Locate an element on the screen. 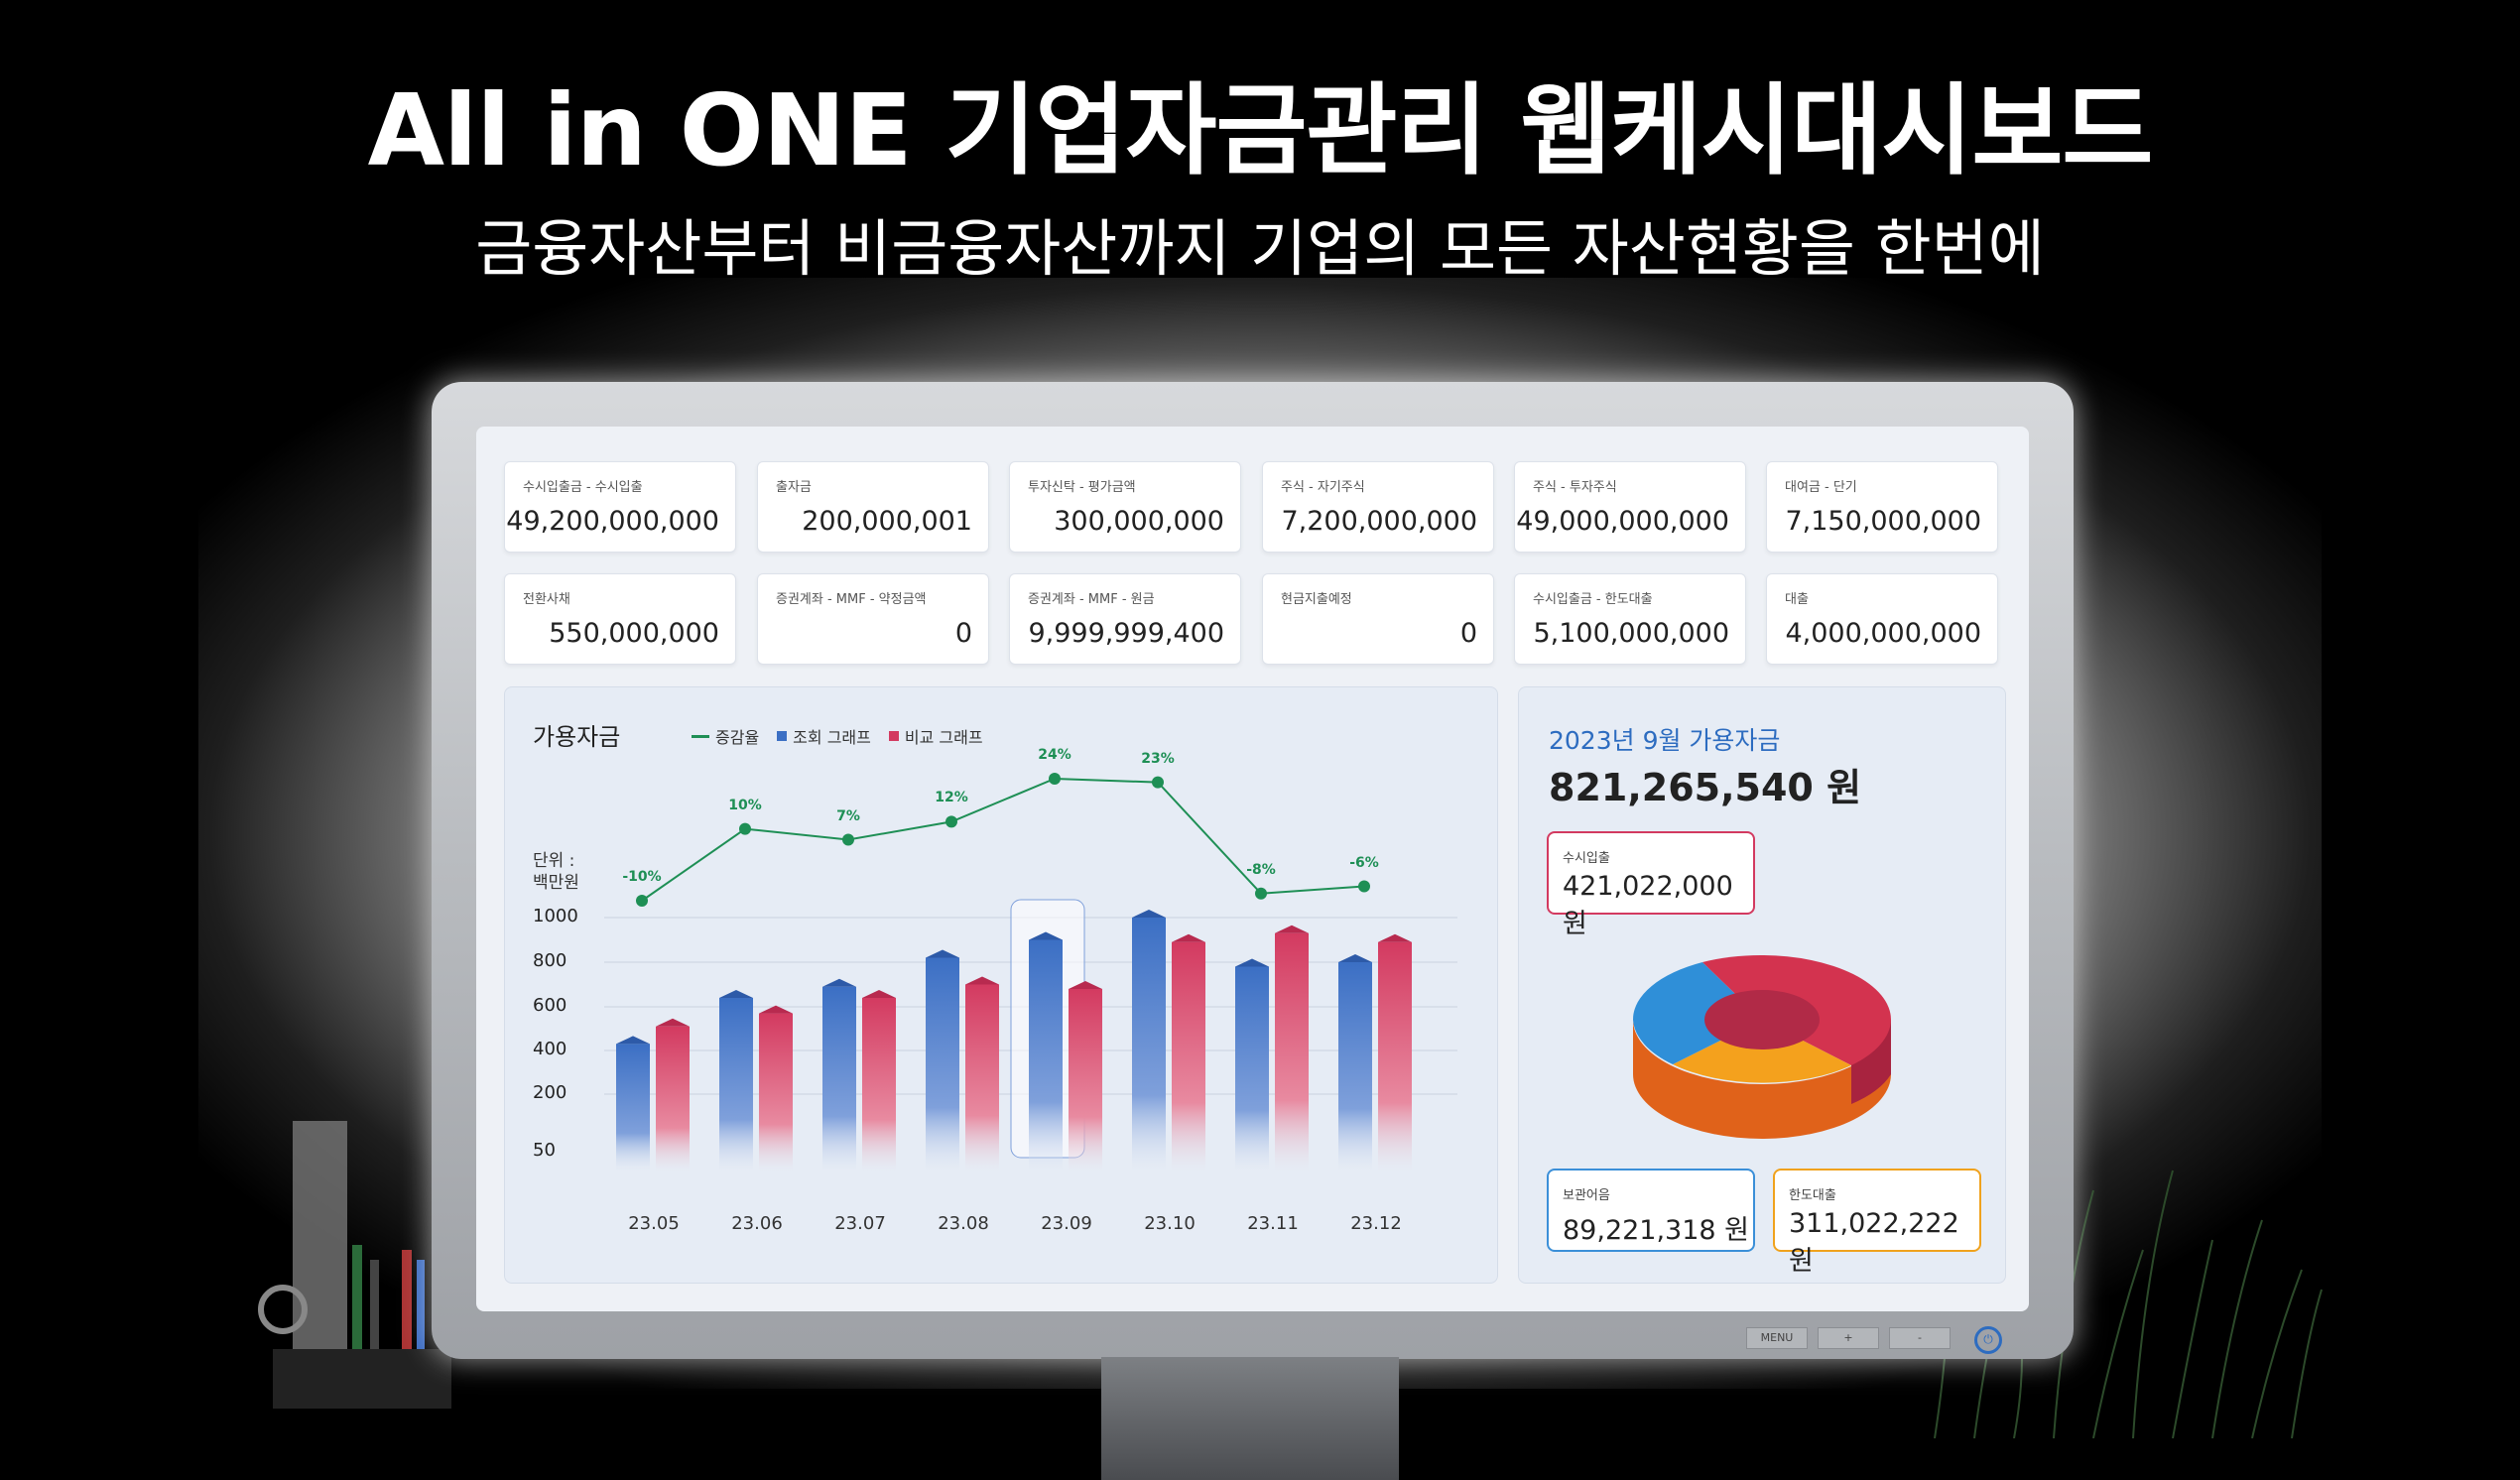 This screenshot has height=1480, width=2520. summary-card: 투자신탁 - 평가금액 300,000,000 is located at coordinates (1125, 507).